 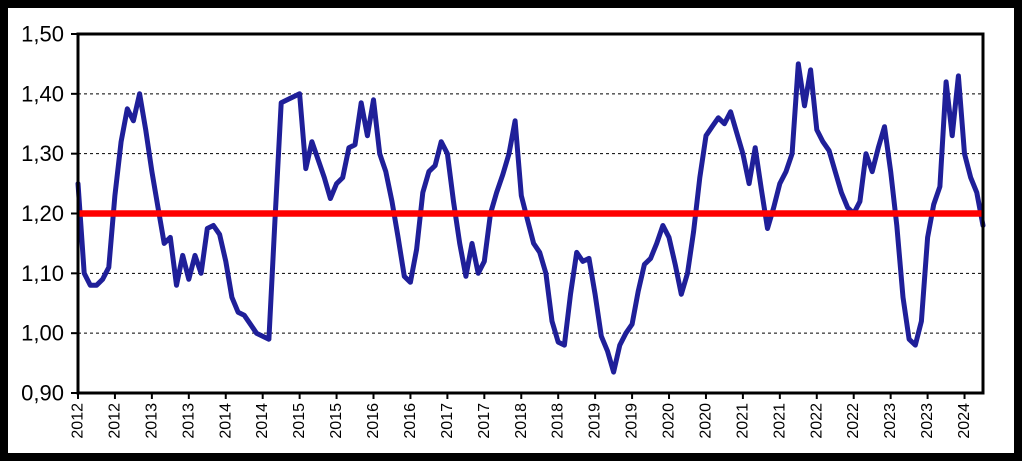 I want to click on y-axis-label: 1,50, so click(x=42, y=34).